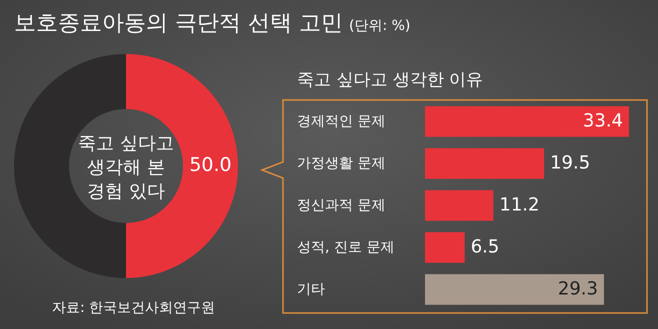 The height and width of the screenshot is (329, 658). What do you see at coordinates (485, 247) in the screenshot?
I see `data-label: 6.5` at bounding box center [485, 247].